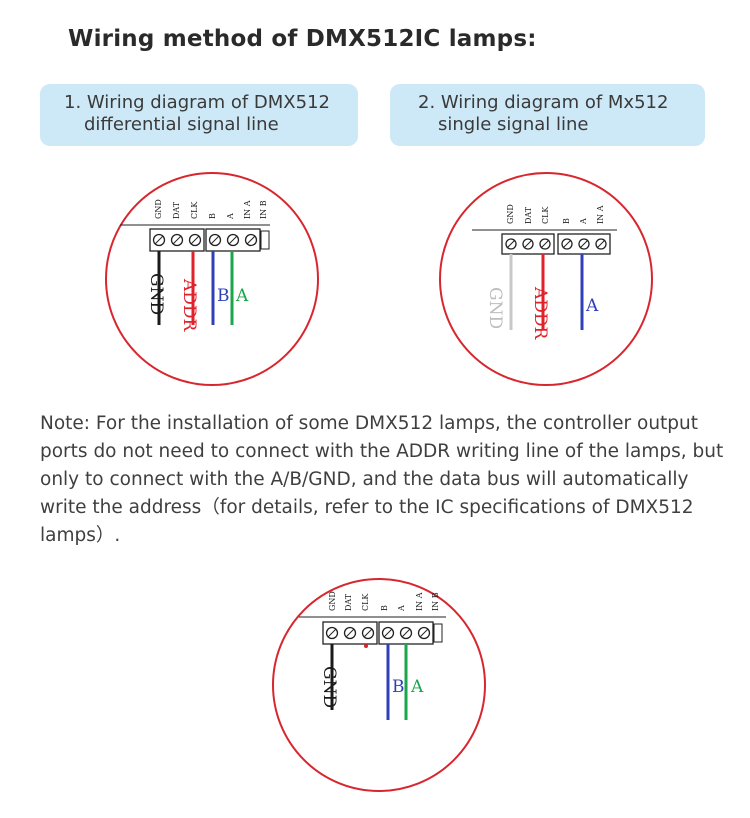 The image size is (750, 818). I want to click on diagram1-wiring: GND DAT CLK B A IN A IN B GND ADDR B A, so click(212, 279).